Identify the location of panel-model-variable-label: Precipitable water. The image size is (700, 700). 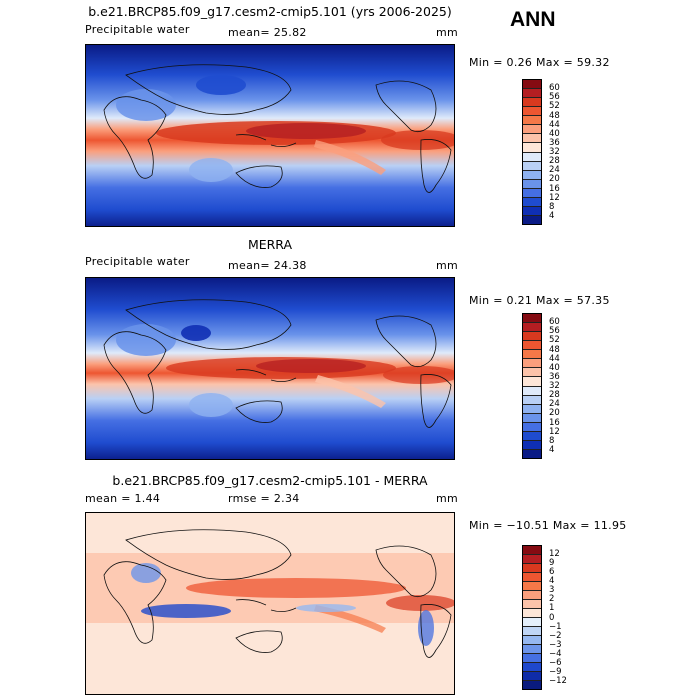
(137, 29).